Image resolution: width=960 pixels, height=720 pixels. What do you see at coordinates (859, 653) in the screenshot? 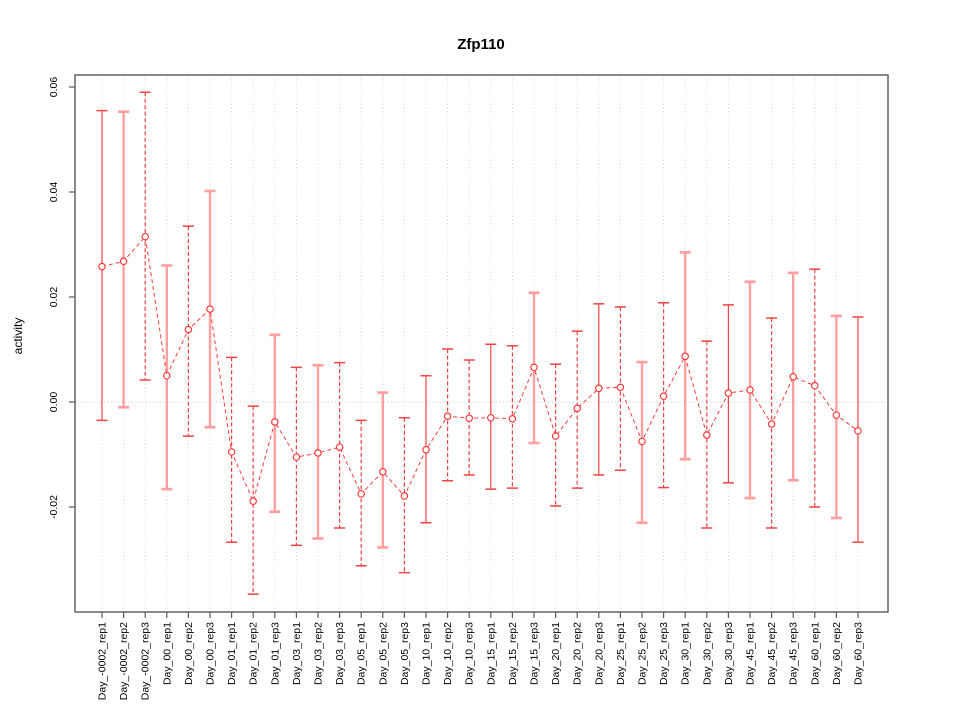
I see `x-tick-label: Day_60_rep3` at bounding box center [859, 653].